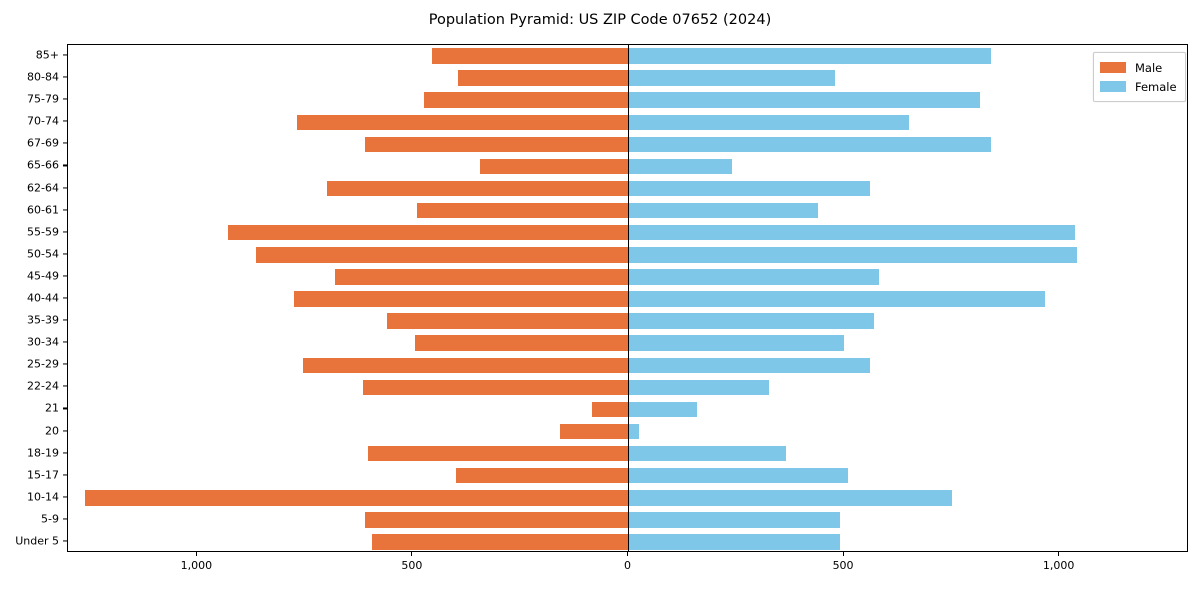  What do you see at coordinates (43, 232) in the screenshot?
I see `y-tick-label: 55-59` at bounding box center [43, 232].